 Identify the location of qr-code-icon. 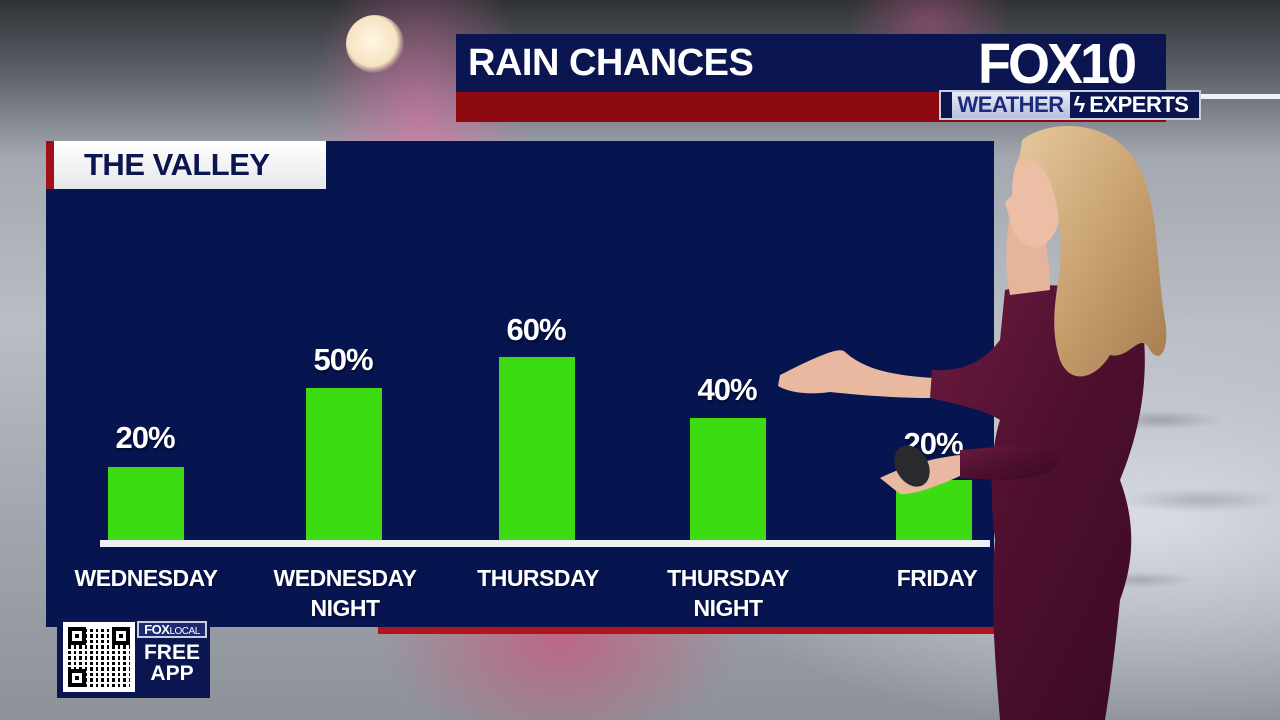
(99, 657).